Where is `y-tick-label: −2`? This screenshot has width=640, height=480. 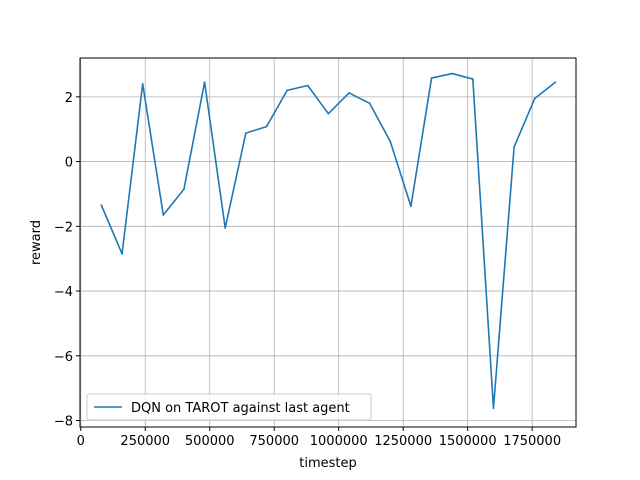 y-tick-label: −2 is located at coordinates (63, 227).